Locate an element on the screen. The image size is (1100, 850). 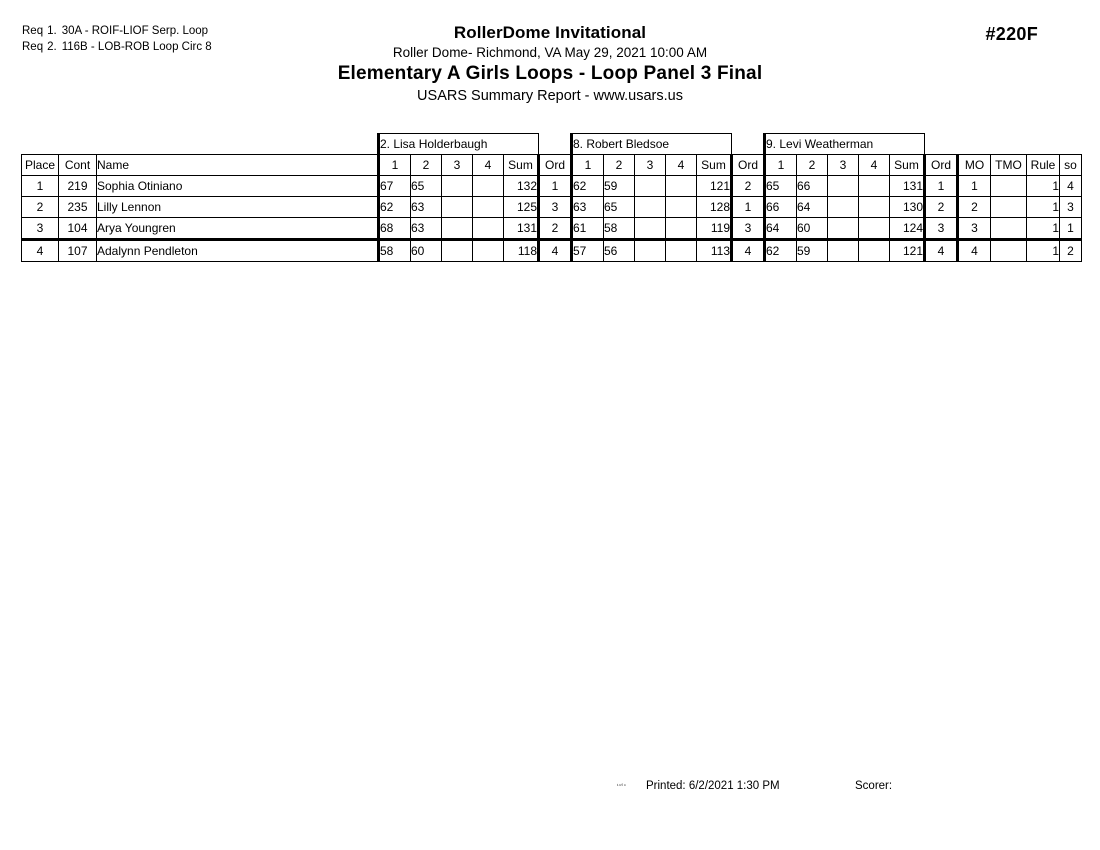
header-rule: Rule is located at coordinates (1043, 165).